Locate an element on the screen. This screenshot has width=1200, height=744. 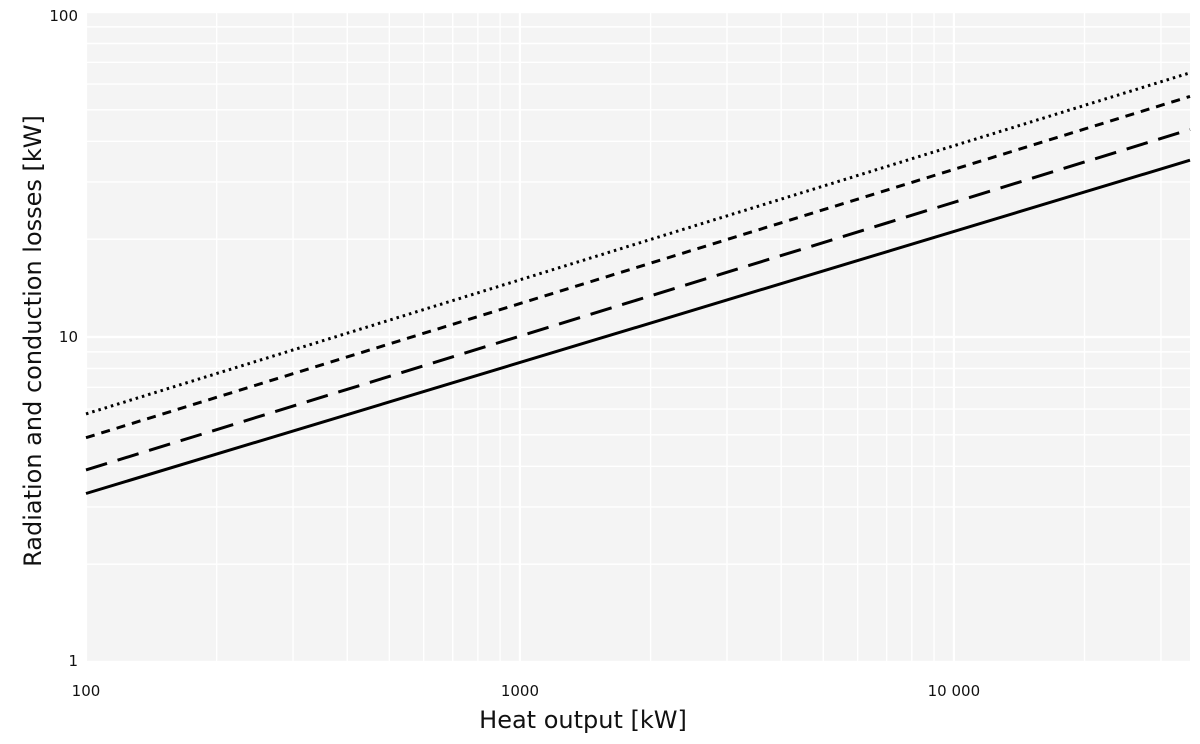
x-axis-label: Heat output [kW] is located at coordinates (583, 720).